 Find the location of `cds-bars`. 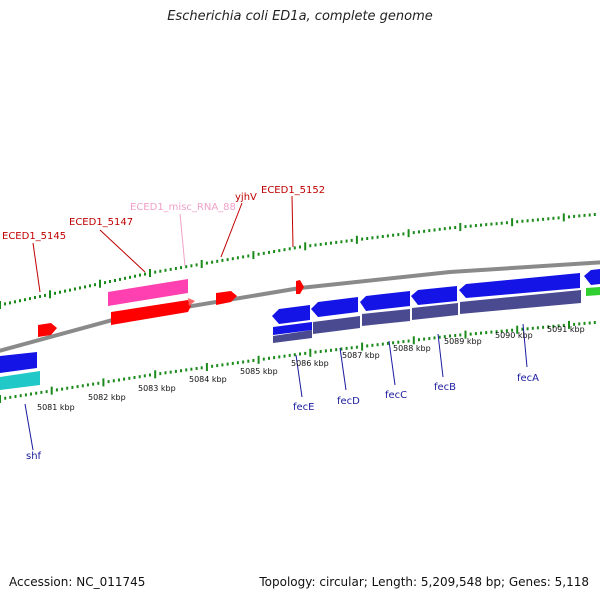

cds-bars is located at coordinates (427, 316).